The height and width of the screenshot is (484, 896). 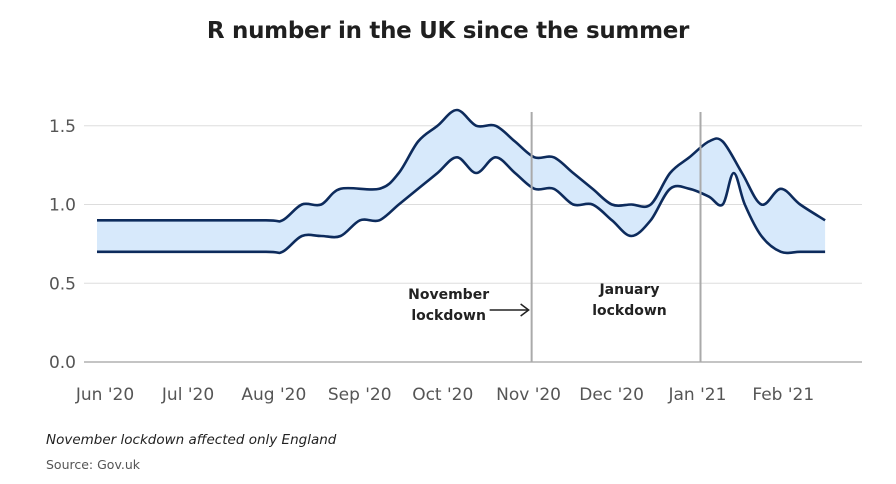 I want to click on x-tick-label: Jan '21, so click(x=696, y=395).